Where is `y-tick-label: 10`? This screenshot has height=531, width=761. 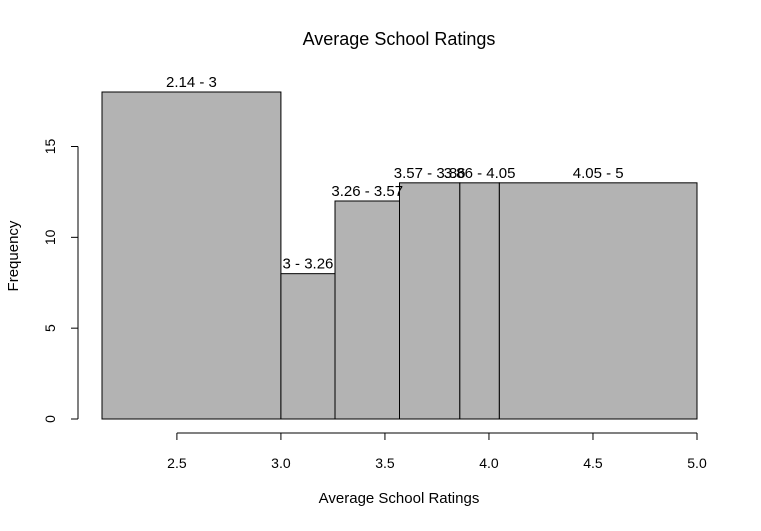
y-tick-label: 10 is located at coordinates (50, 237).